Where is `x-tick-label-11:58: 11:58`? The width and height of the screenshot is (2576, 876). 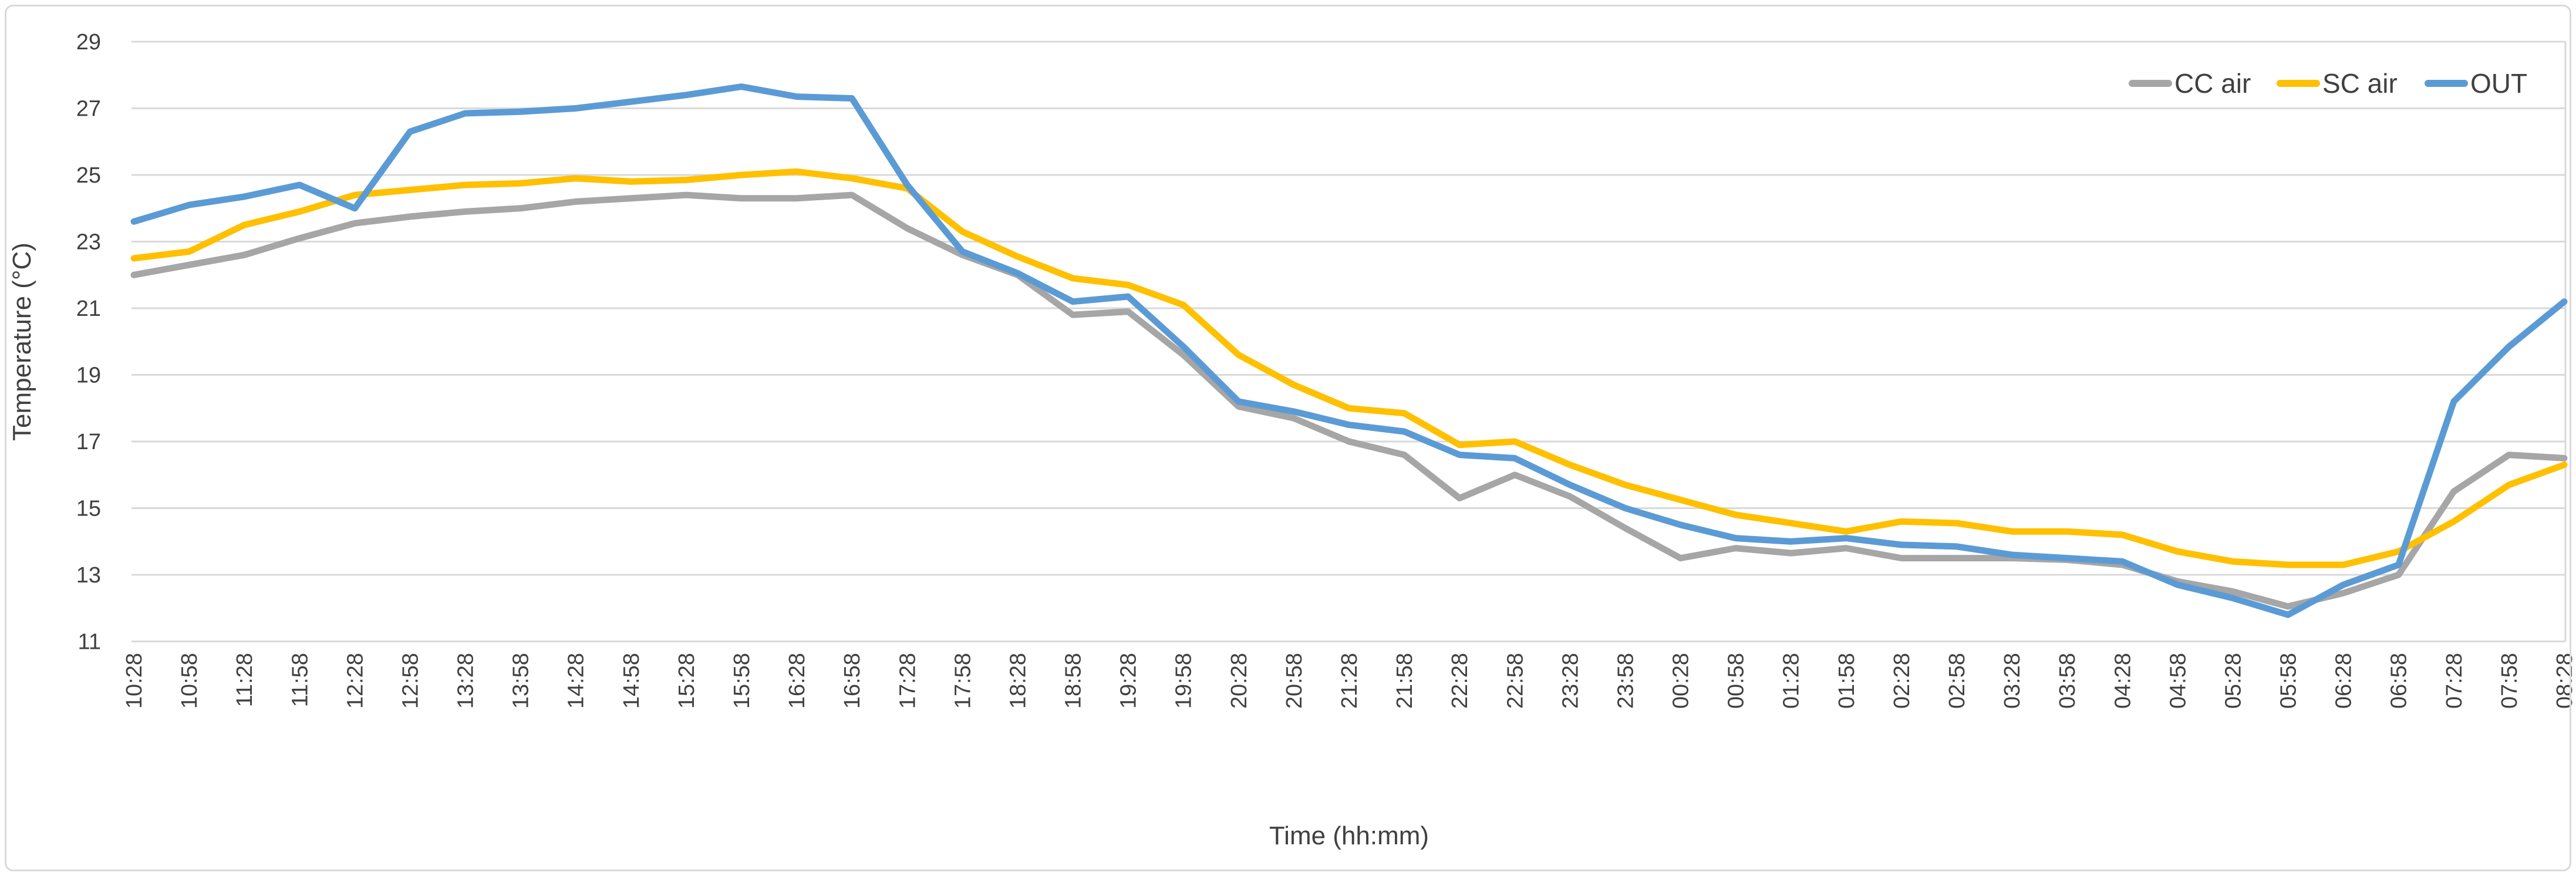 x-tick-label-11:58: 11:58 is located at coordinates (300, 680).